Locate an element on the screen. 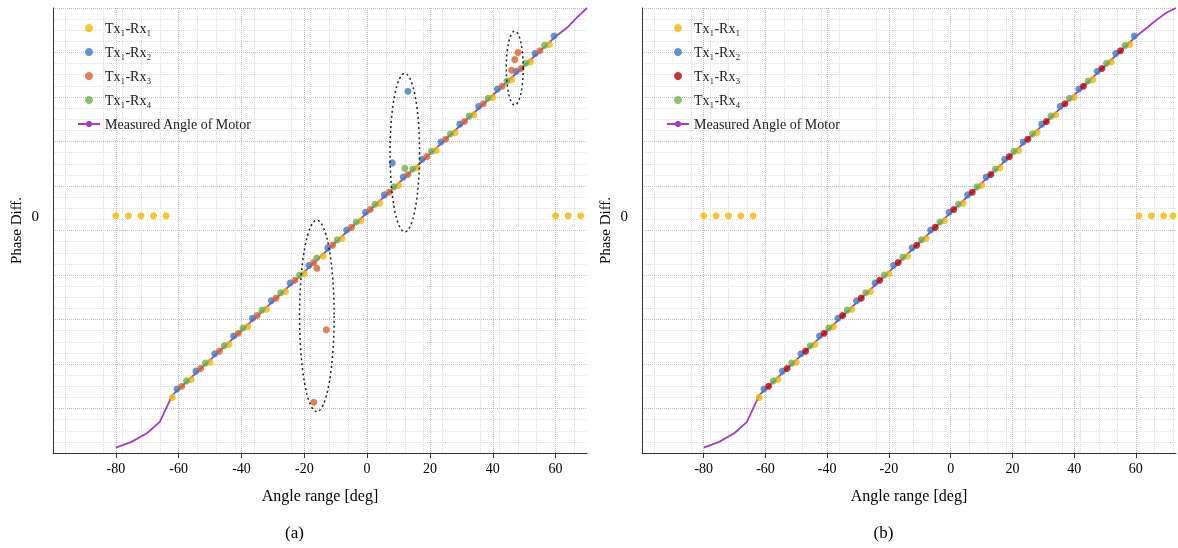 This screenshot has width=1178, height=548. x-tick-label: 40 is located at coordinates (1074, 468).